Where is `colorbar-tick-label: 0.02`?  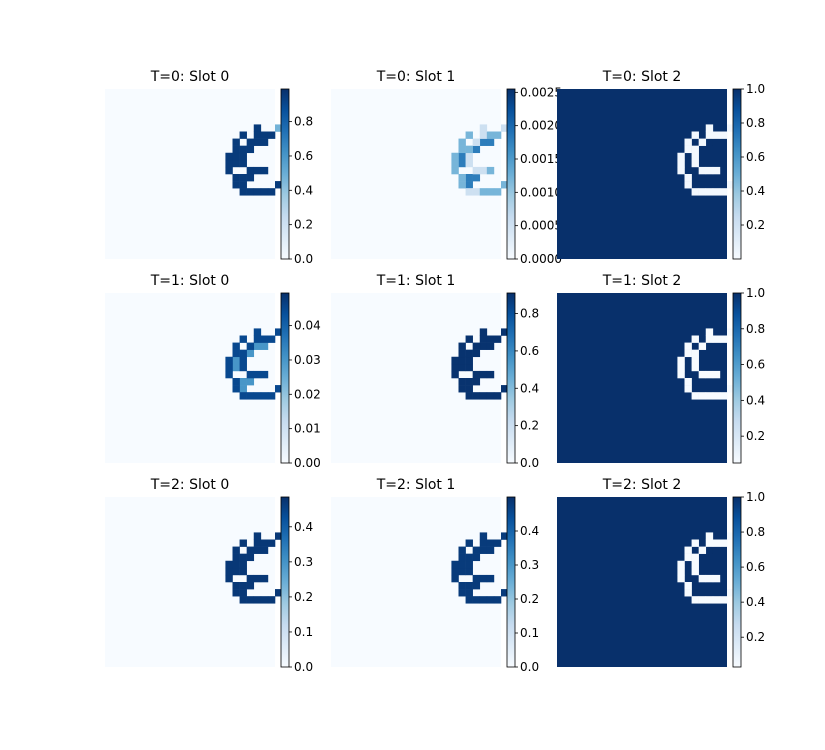
colorbar-tick-label: 0.02 is located at coordinates (307, 394).